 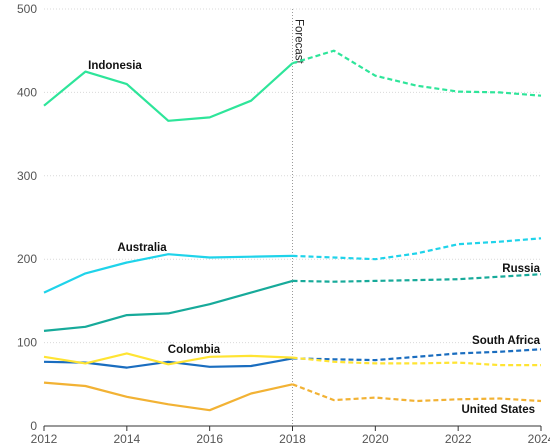 I want to click on series-line-australia, so click(x=168, y=273).